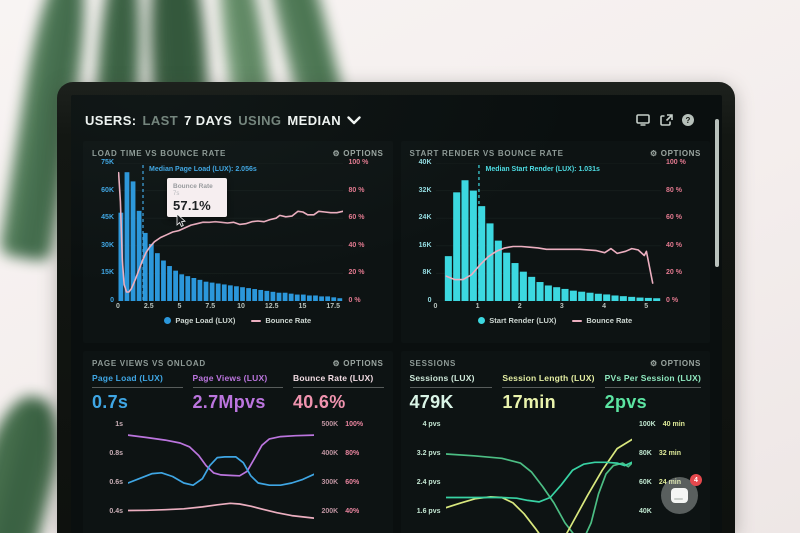 This screenshot has width=800, height=533. Describe the element at coordinates (666, 120) in the screenshot. I see `share-icon` at that location.